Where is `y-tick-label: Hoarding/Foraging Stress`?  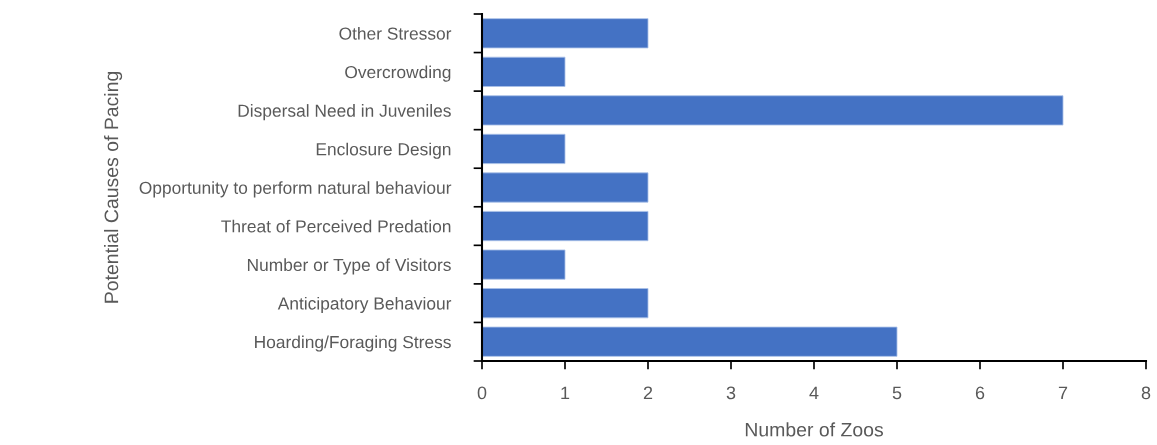
y-tick-label: Hoarding/Foraging Stress is located at coordinates (353, 343).